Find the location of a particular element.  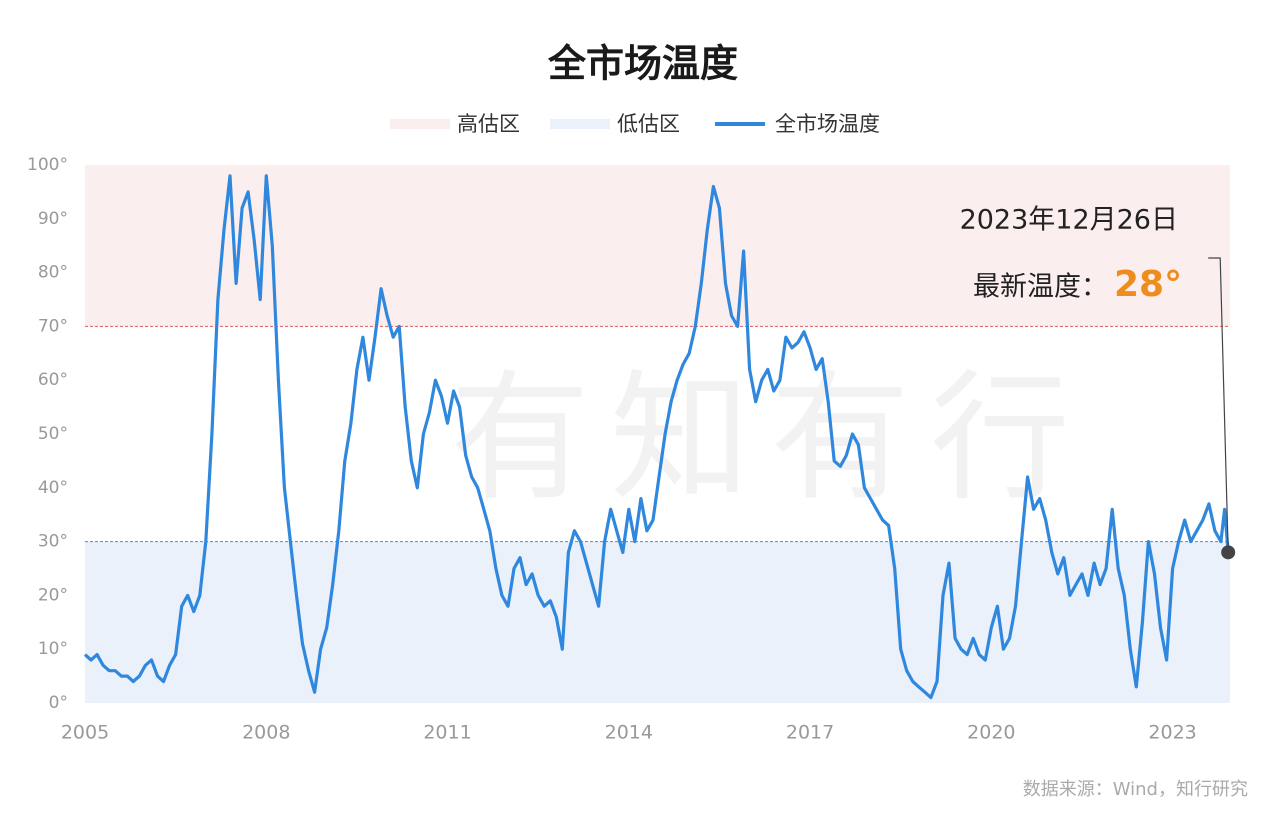

x-tick-label: 2005 is located at coordinates (85, 733).